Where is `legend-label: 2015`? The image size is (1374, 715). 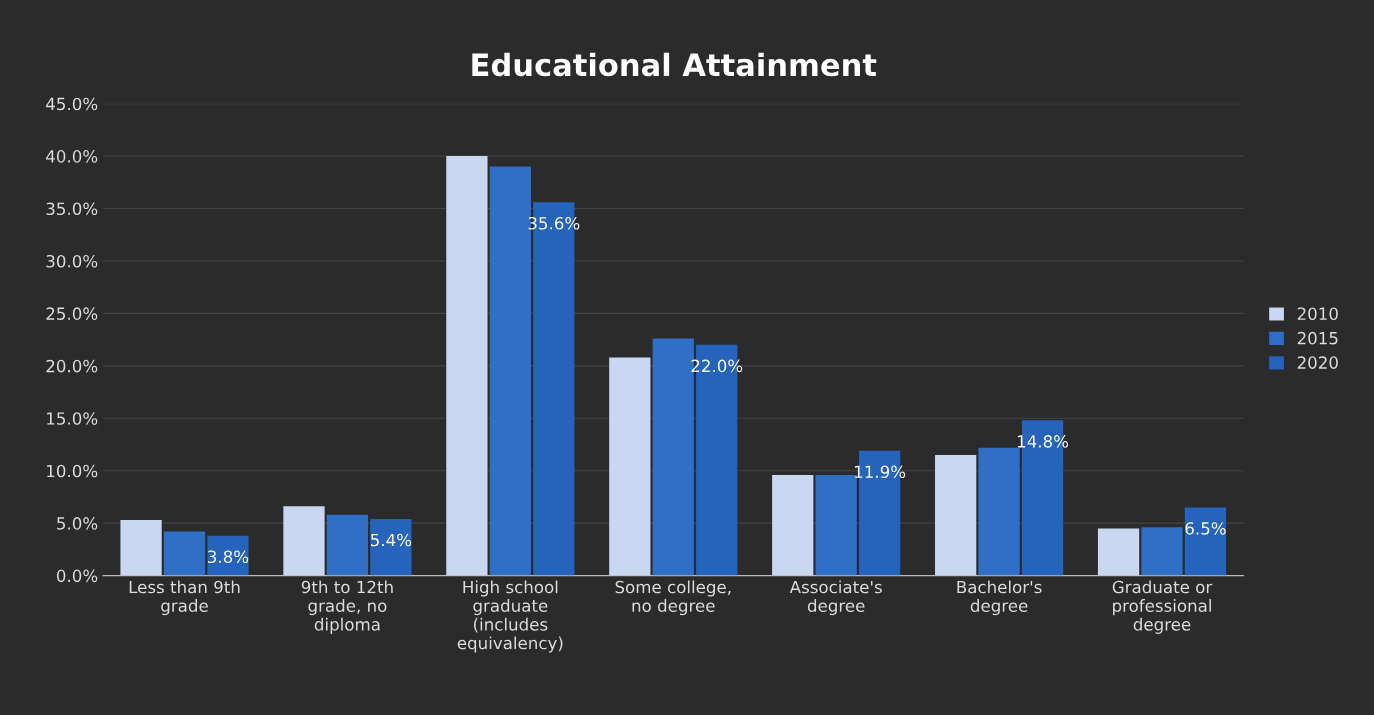 legend-label: 2015 is located at coordinates (1317, 338).